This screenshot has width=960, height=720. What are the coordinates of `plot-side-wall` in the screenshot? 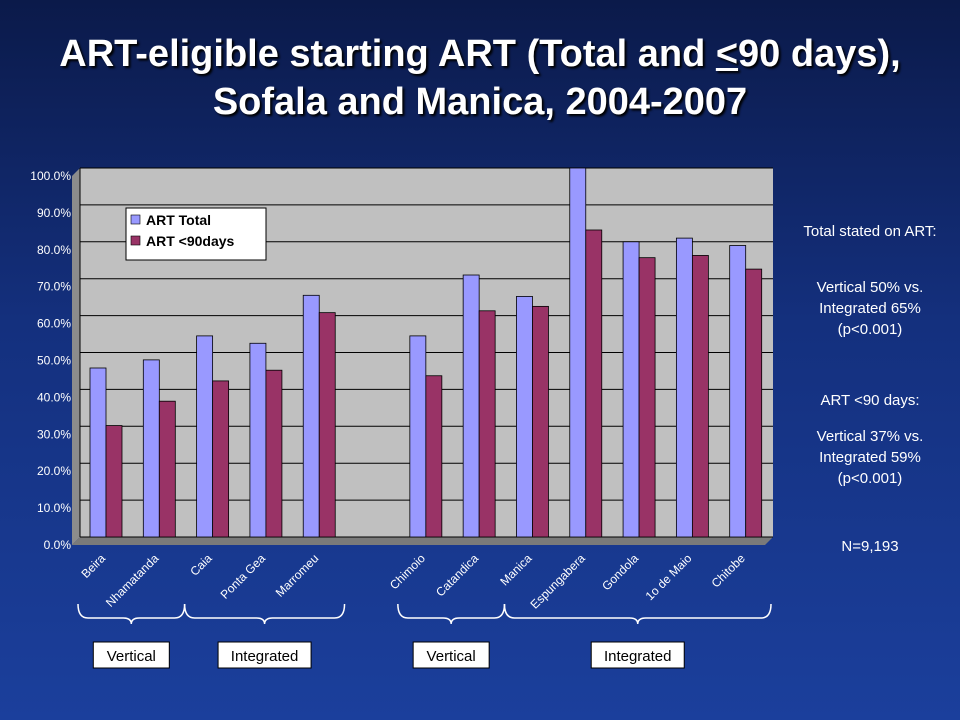 It's located at (76, 356).